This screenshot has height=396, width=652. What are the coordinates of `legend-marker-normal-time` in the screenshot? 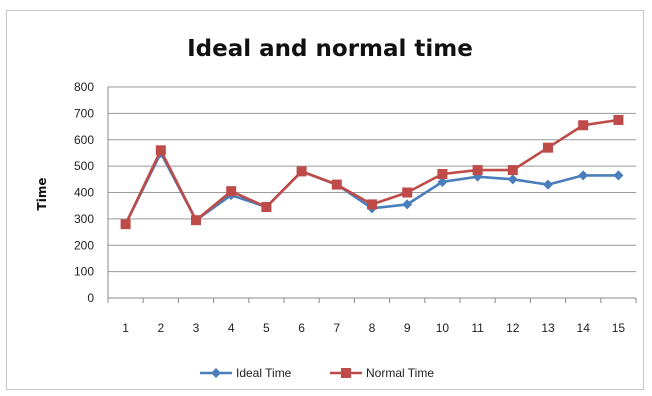 It's located at (346, 373).